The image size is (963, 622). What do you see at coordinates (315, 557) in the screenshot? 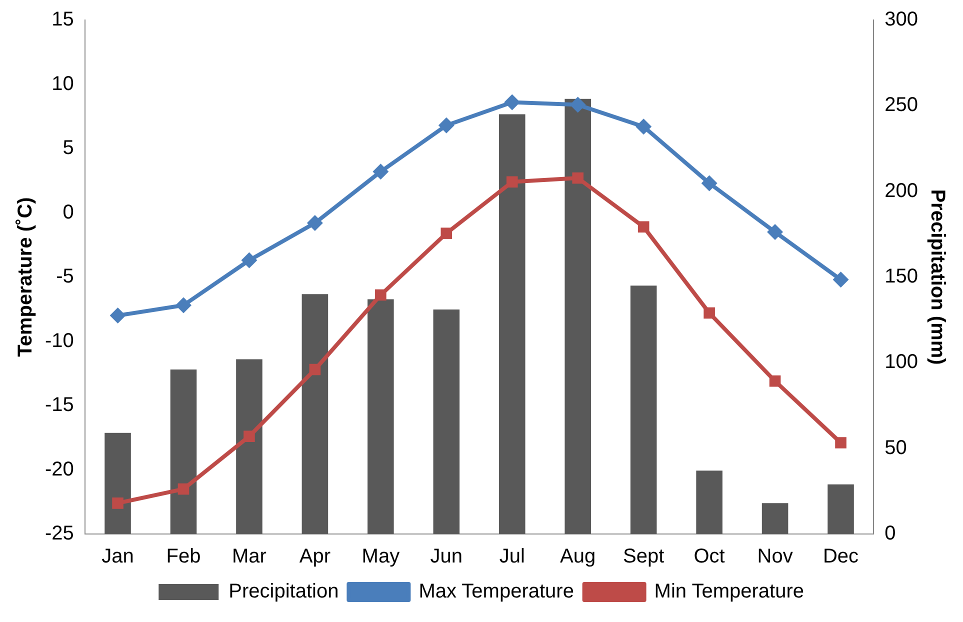
I see `x-tick-label: Apr` at bounding box center [315, 557].